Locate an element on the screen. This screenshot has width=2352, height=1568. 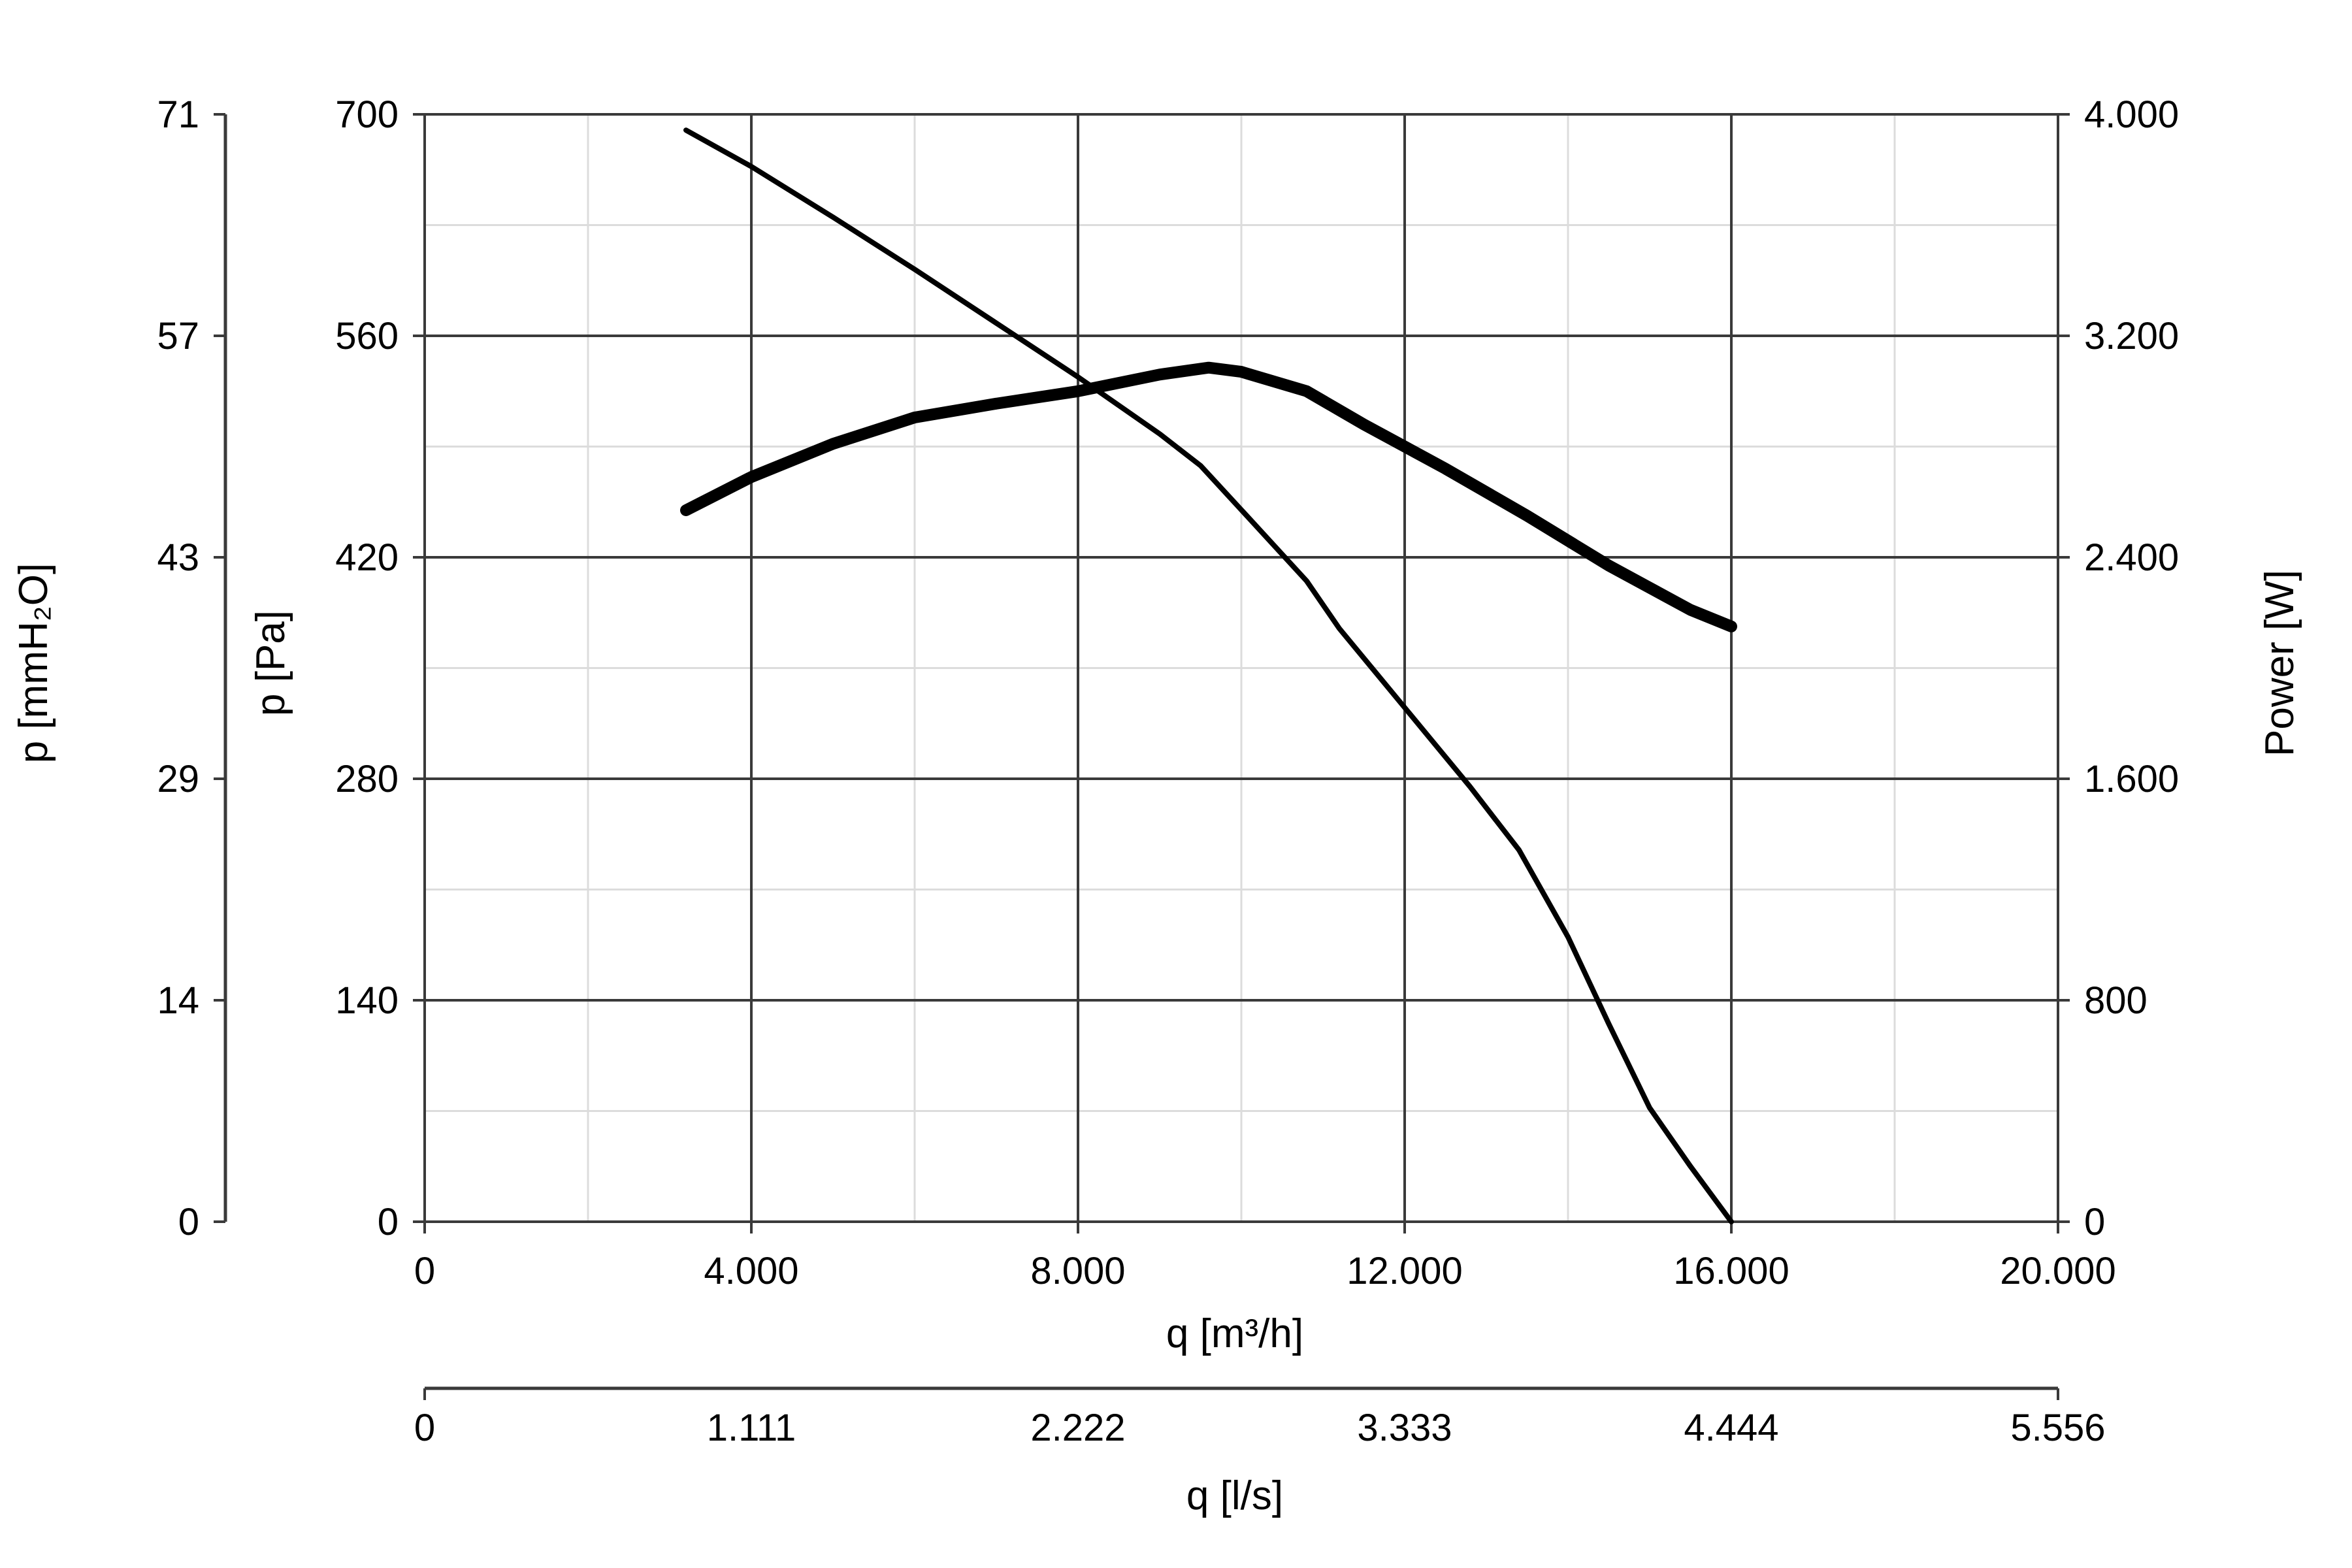
x-secondary-tick-label: 1.111 is located at coordinates (751, 1428).